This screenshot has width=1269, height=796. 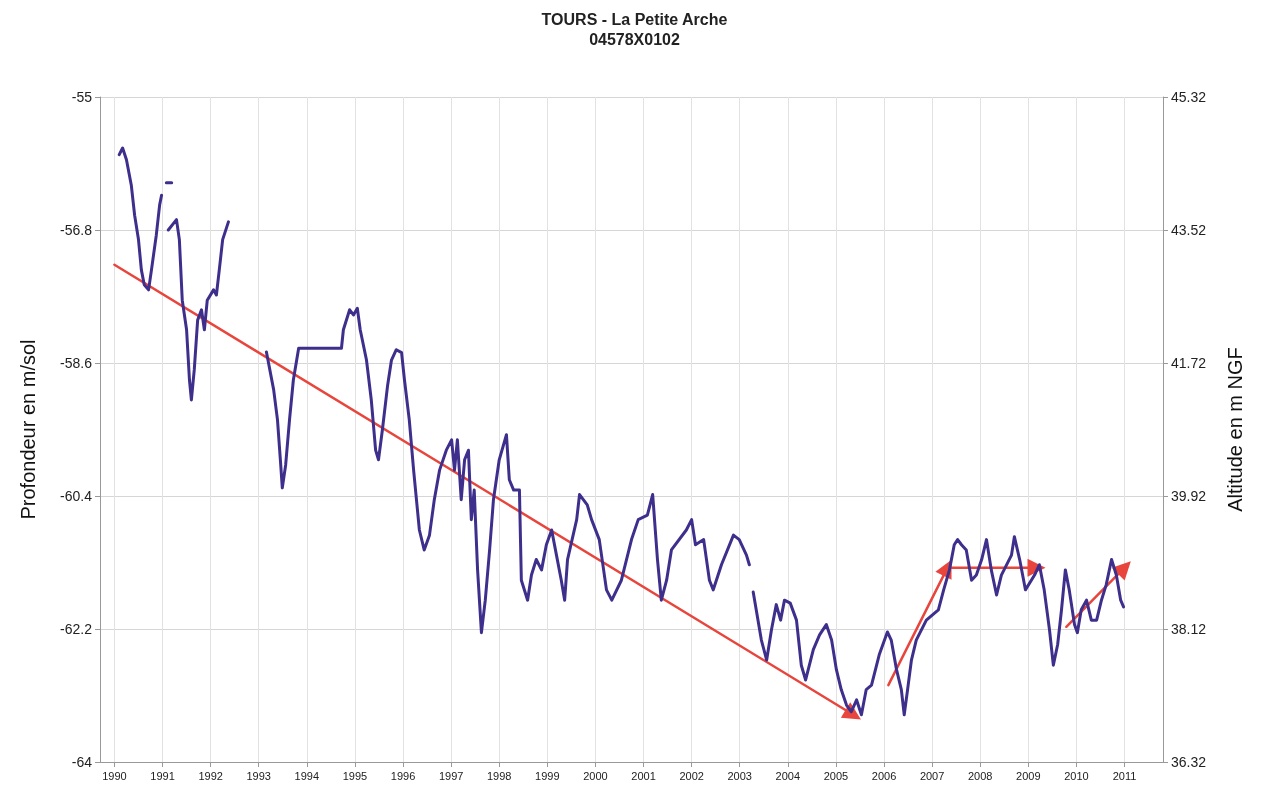 I want to click on y-tick-label: -64, so click(x=82, y=762).